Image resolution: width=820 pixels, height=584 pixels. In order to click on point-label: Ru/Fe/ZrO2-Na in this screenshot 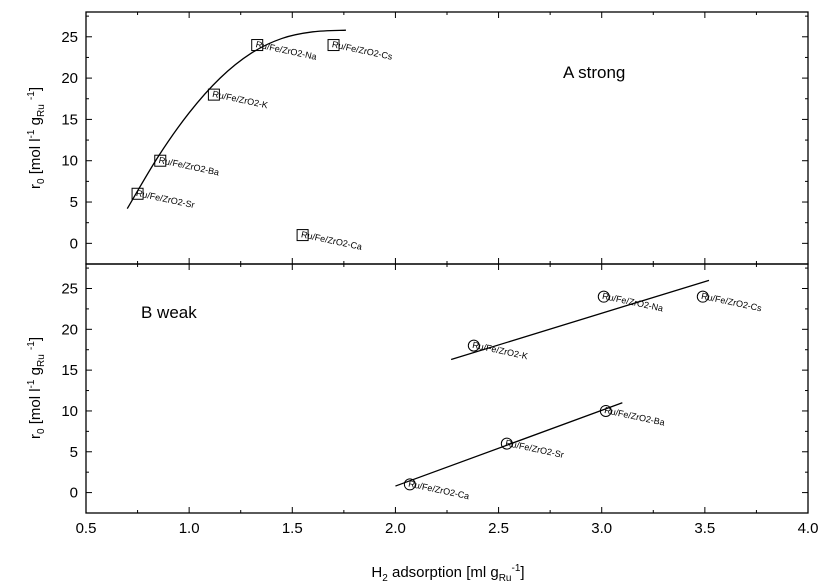, I will do `click(286, 50)`.